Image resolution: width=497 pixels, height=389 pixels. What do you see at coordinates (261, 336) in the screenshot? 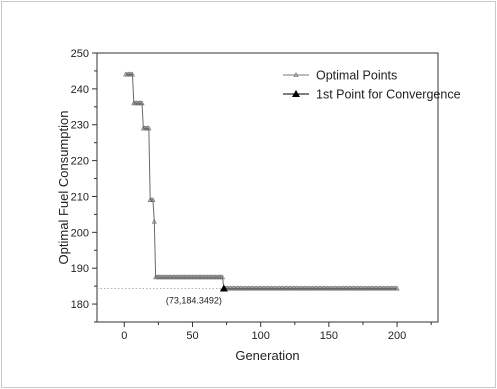
I see `x-tick-label: 100` at bounding box center [261, 336].